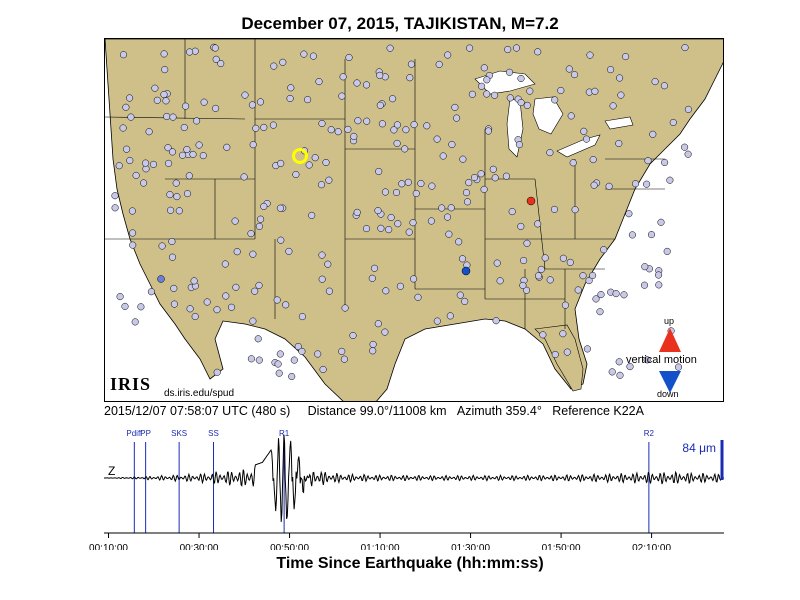 This screenshot has width=800, height=600. Describe the element at coordinates (619, 123) in the screenshot. I see `lake-ontario` at that location.